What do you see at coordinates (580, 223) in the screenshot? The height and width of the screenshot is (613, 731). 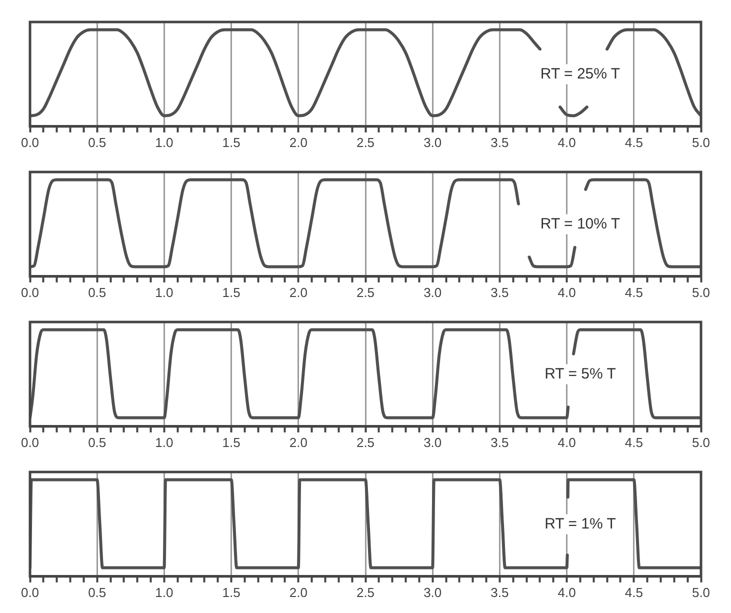 I see `annotation: RT = 10% T` at bounding box center [580, 223].